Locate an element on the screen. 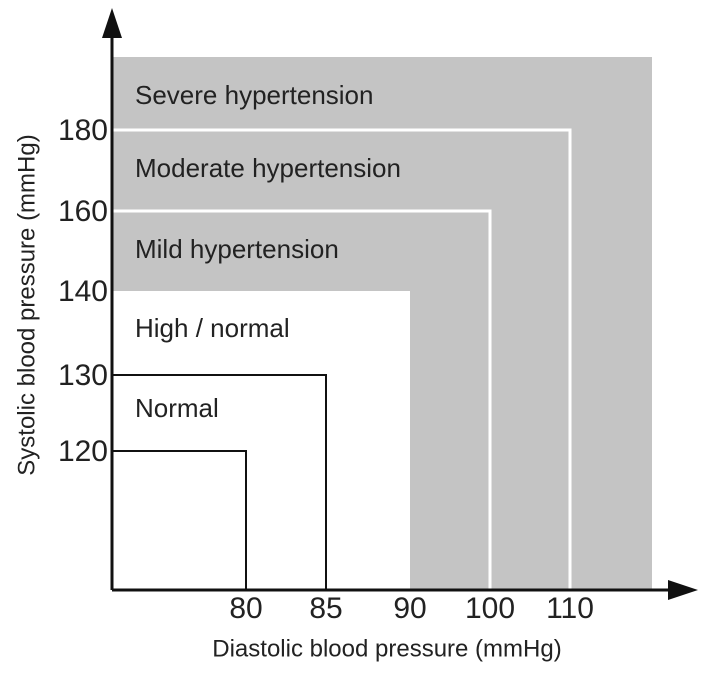 The height and width of the screenshot is (673, 706). y-tick-label: 120 is located at coordinates (83, 451).